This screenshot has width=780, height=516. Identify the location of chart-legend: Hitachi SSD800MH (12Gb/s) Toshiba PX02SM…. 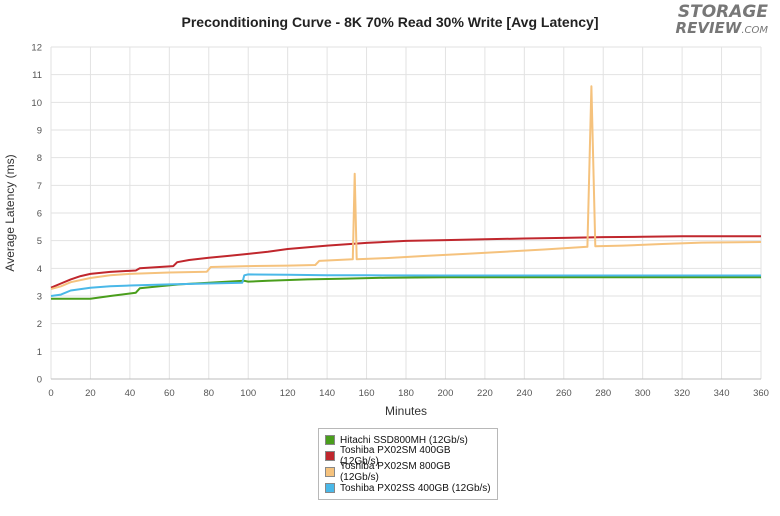
(408, 464).